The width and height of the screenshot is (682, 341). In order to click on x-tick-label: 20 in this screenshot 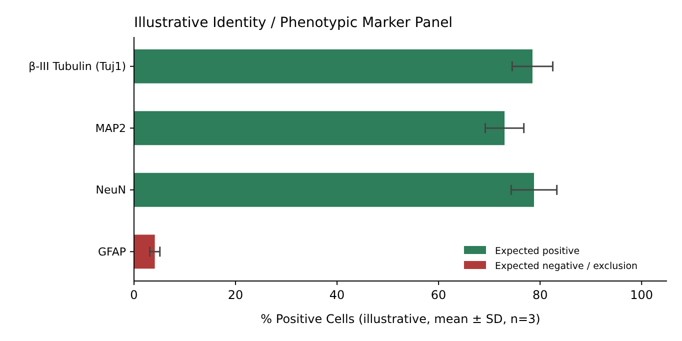, I will do `click(236, 295)`.